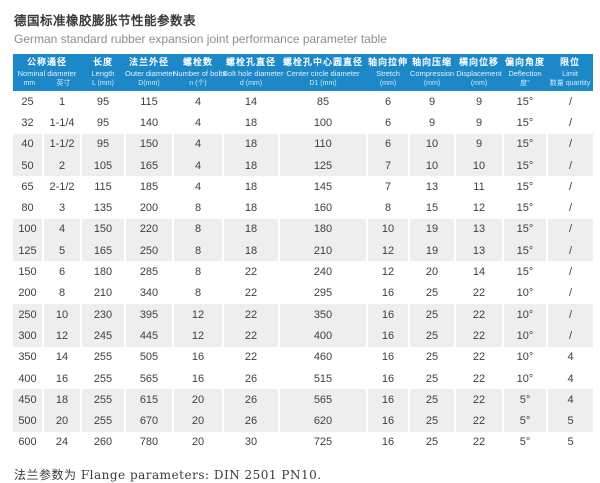 The image size is (600, 483). What do you see at coordinates (479, 73) in the screenshot?
I see `header-label-en: Displacement` at bounding box center [479, 73].